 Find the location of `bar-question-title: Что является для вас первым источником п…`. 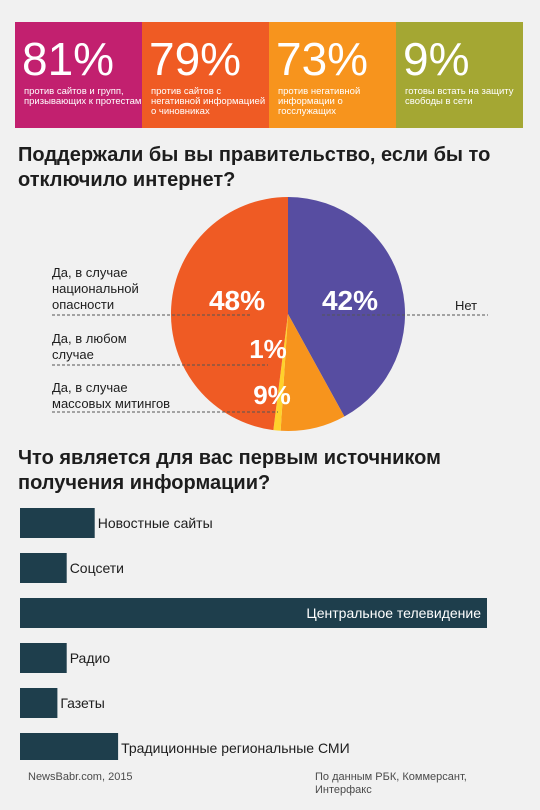

bar-question-title: Что является для вас первым источником п… is located at coordinates (229, 470).